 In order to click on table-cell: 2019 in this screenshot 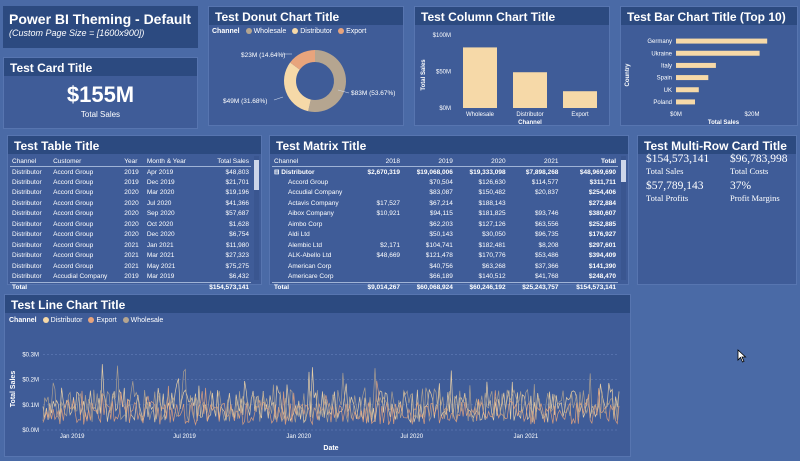, I will do `click(131, 172)`.